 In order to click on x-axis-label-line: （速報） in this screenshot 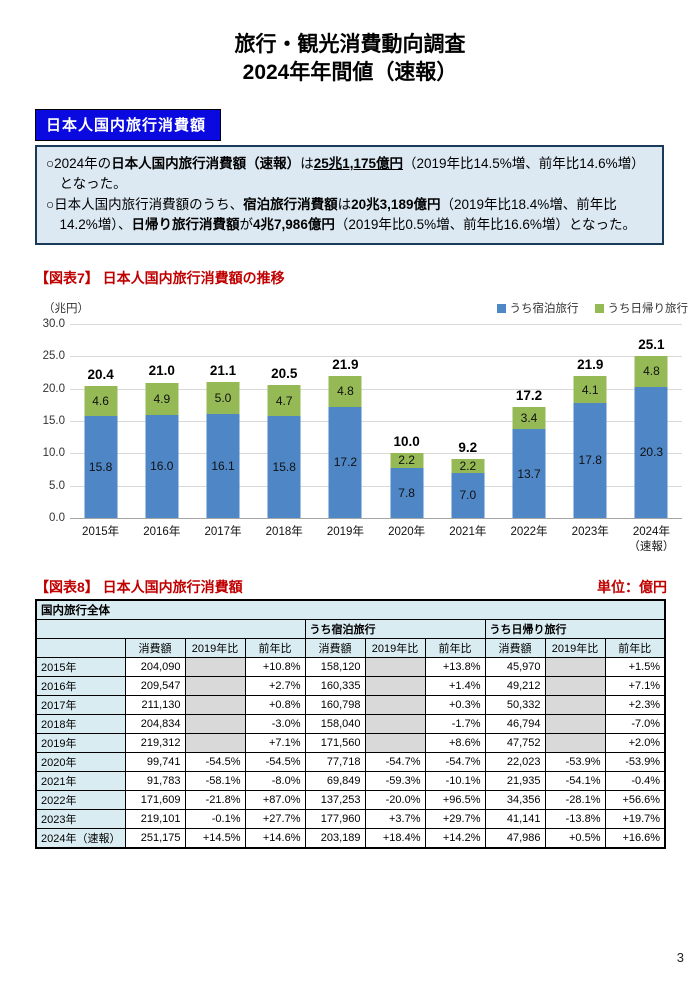, I will do `click(651, 546)`.